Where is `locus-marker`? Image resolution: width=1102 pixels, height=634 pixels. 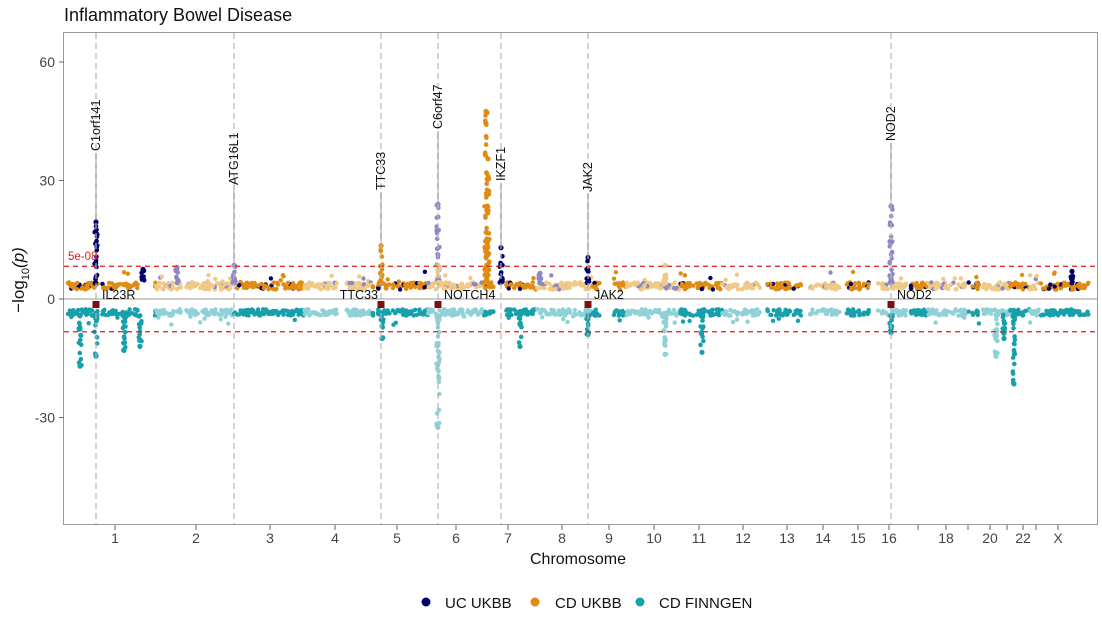
locus-marker is located at coordinates (588, 304).